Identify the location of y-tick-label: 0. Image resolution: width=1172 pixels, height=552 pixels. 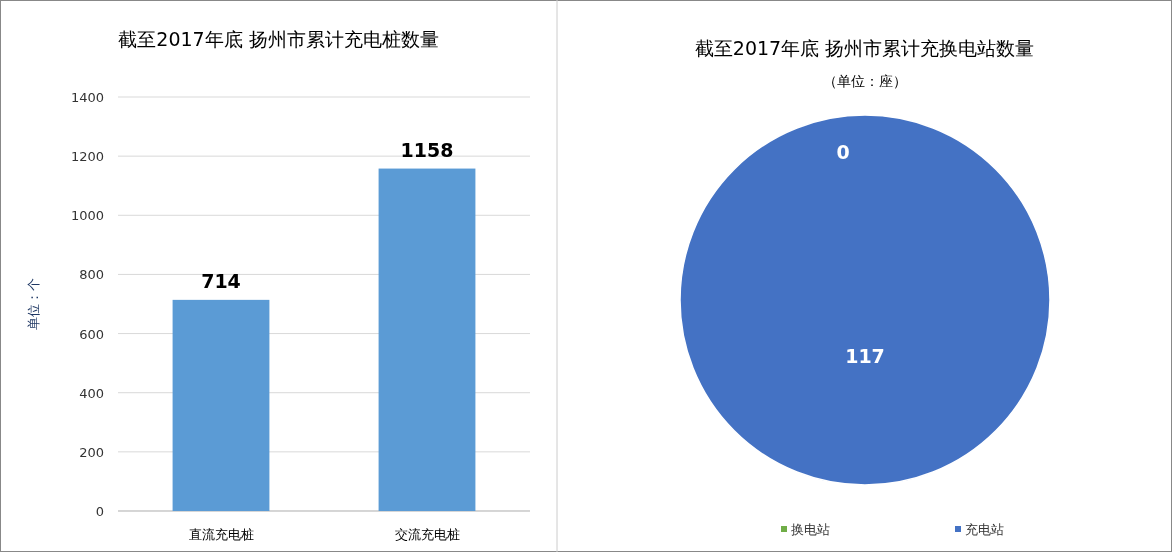
(99, 511).